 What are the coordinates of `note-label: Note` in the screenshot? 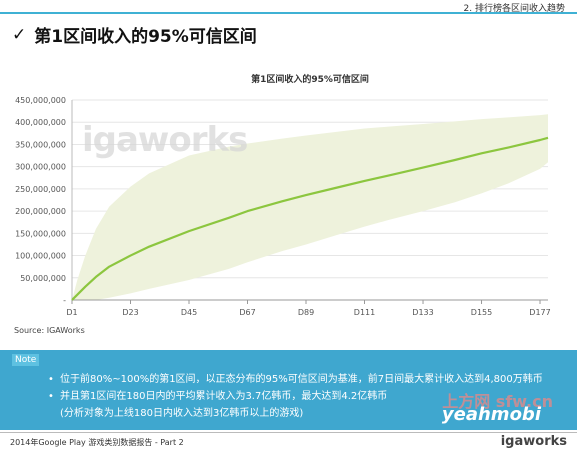 It's located at (26, 360).